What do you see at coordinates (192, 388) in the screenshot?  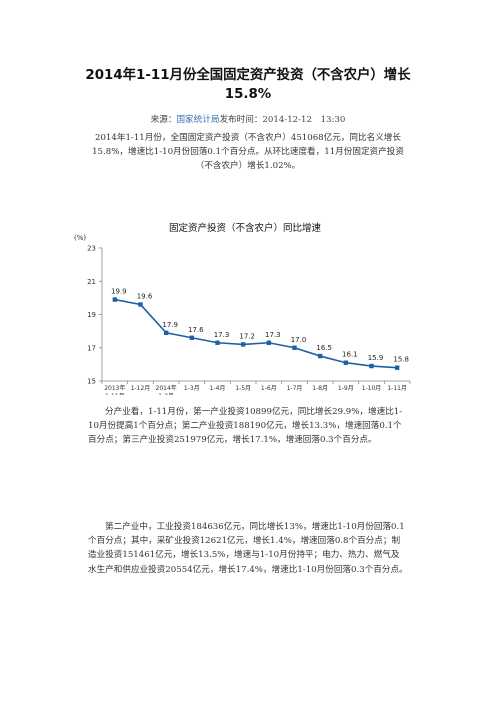 I see `x-tick-label: 1-3月` at bounding box center [192, 388].